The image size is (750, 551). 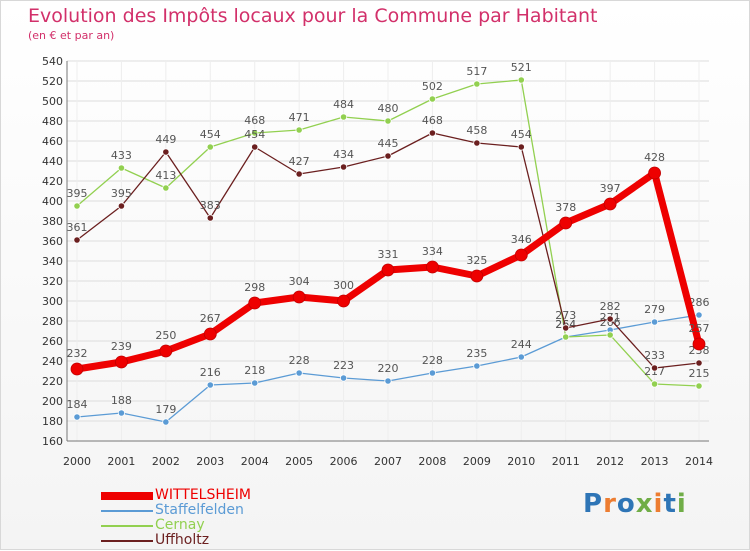 What do you see at coordinates (388, 461) in the screenshot?
I see `x-tick-label: 2007` at bounding box center [388, 461].